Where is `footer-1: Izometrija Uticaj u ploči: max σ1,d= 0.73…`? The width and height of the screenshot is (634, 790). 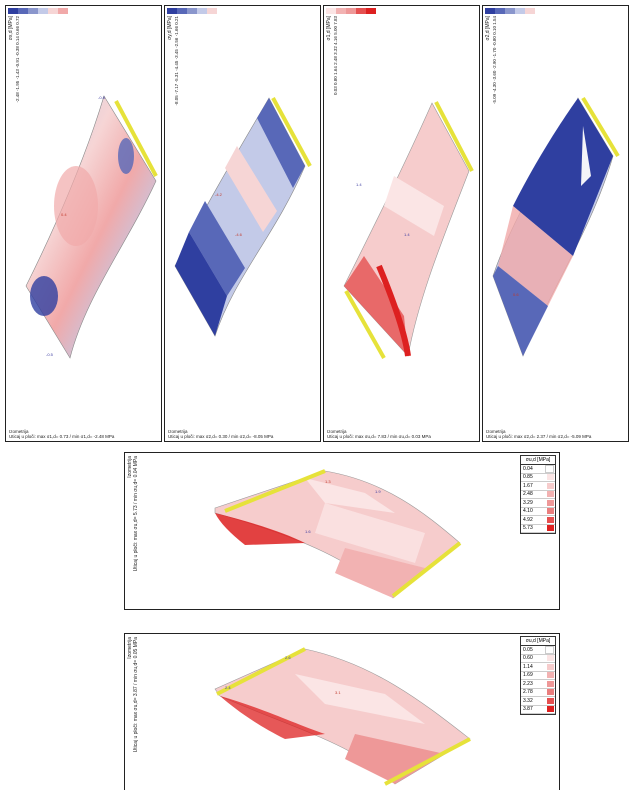 footer-1: Izometrija Uticaj u ploči: max σ1,d= 0.73… is located at coordinates (61, 434).